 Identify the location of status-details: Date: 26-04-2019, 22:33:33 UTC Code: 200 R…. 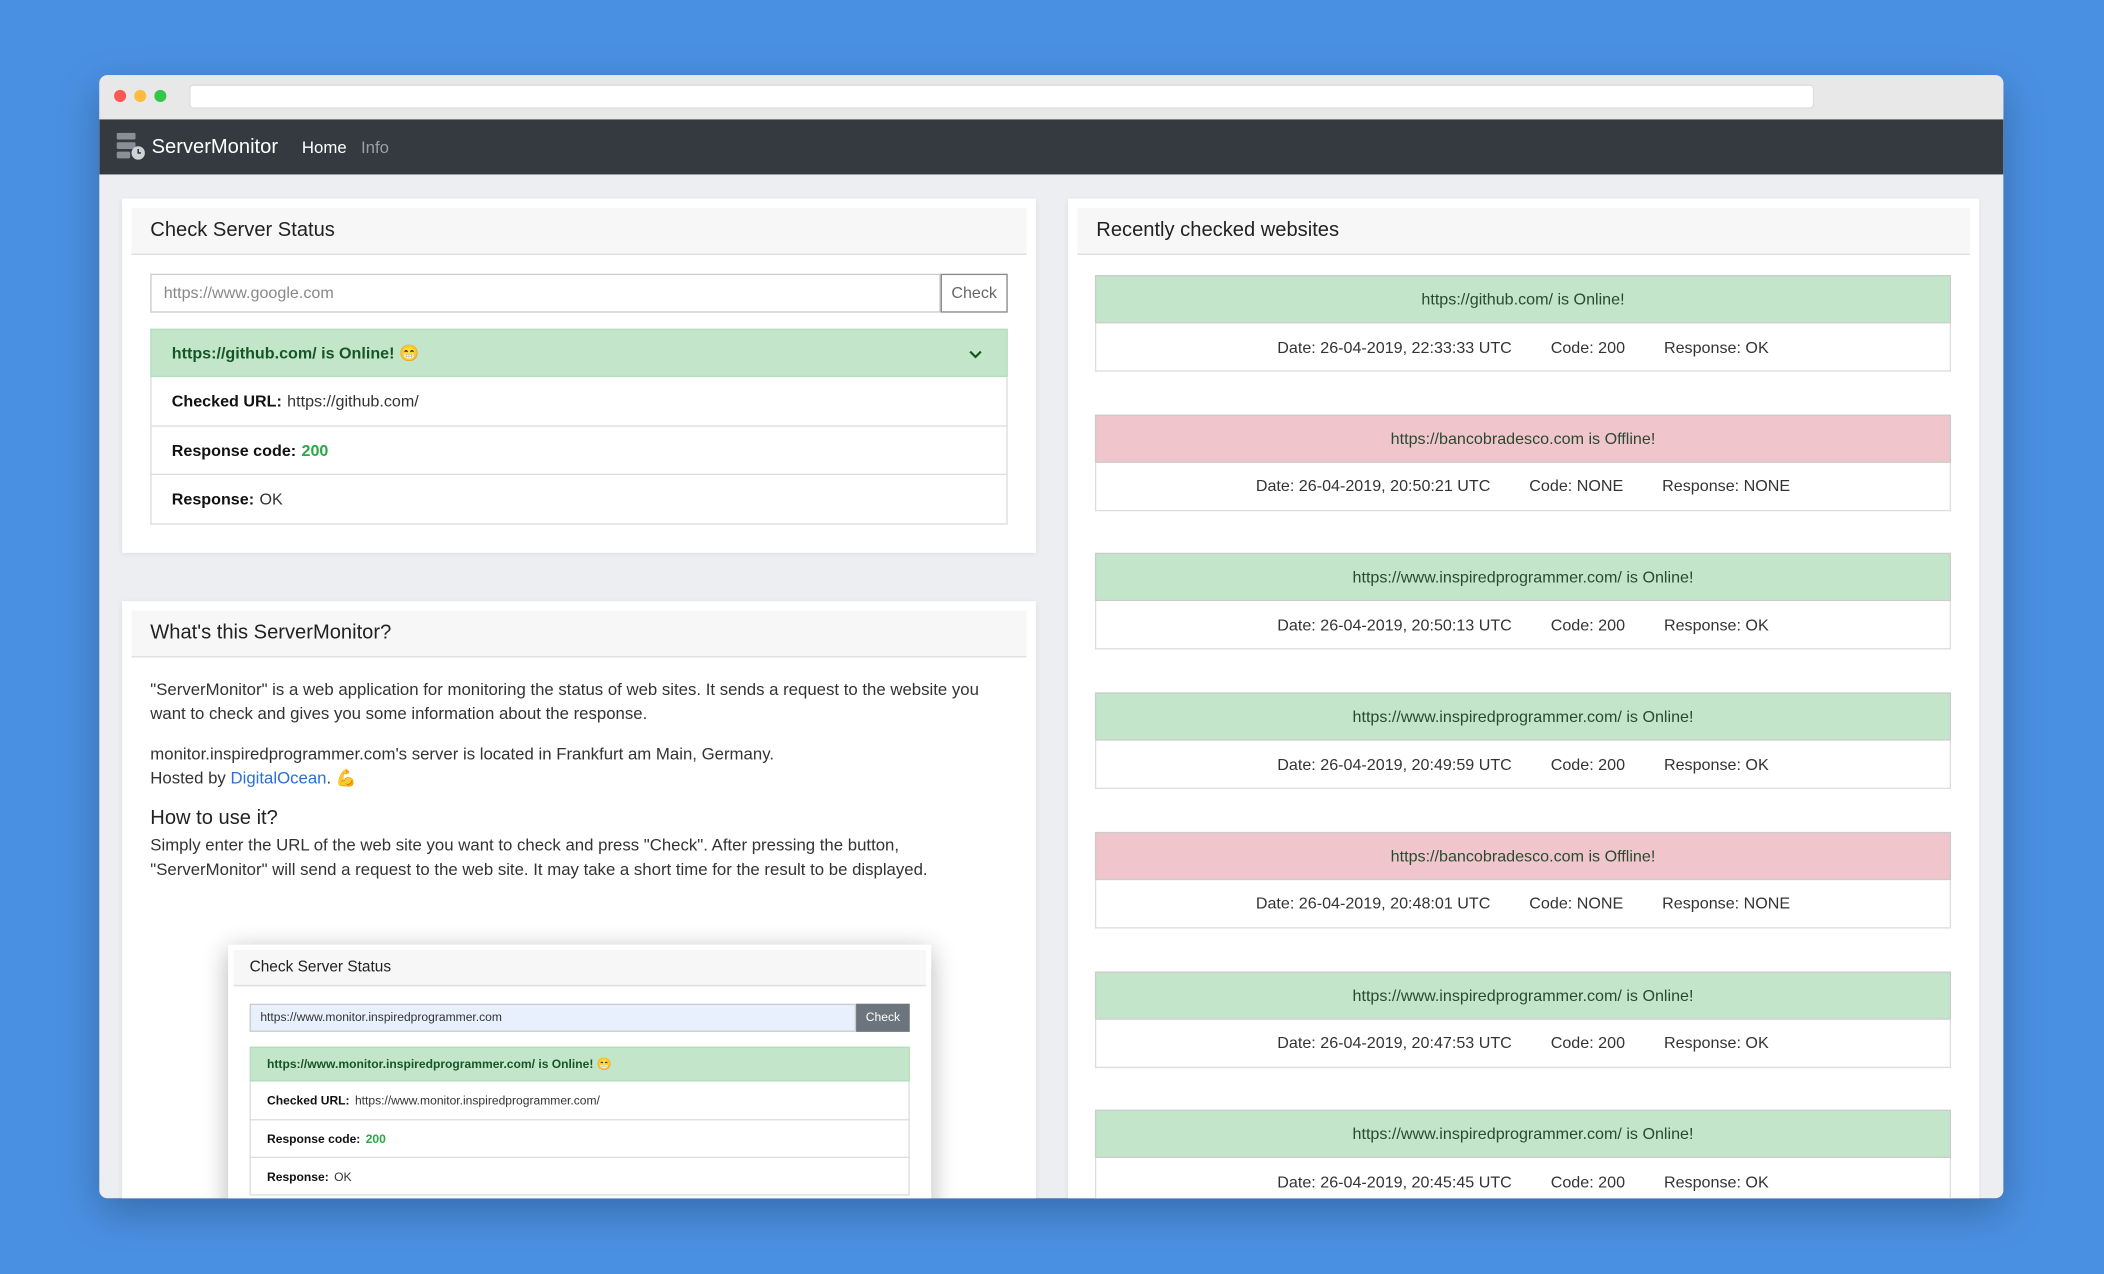
(1523, 347).